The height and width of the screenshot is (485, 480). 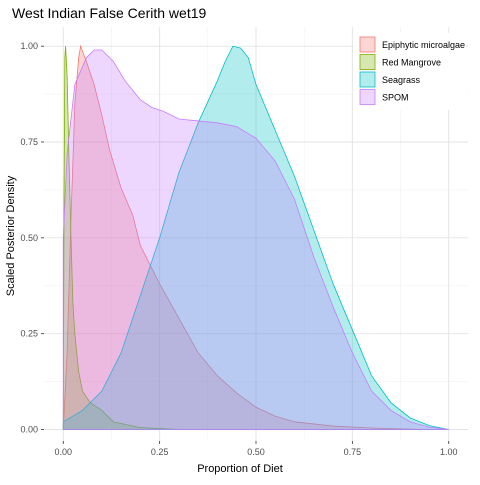 What do you see at coordinates (29, 46) in the screenshot?
I see `y-tick-label: 1.00` at bounding box center [29, 46].